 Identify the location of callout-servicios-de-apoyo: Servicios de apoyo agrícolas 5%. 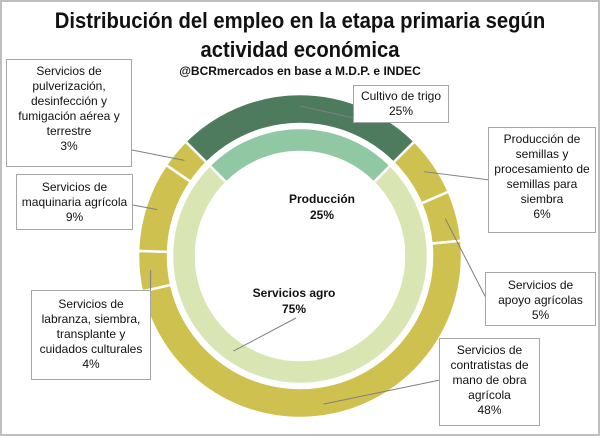
(540, 299).